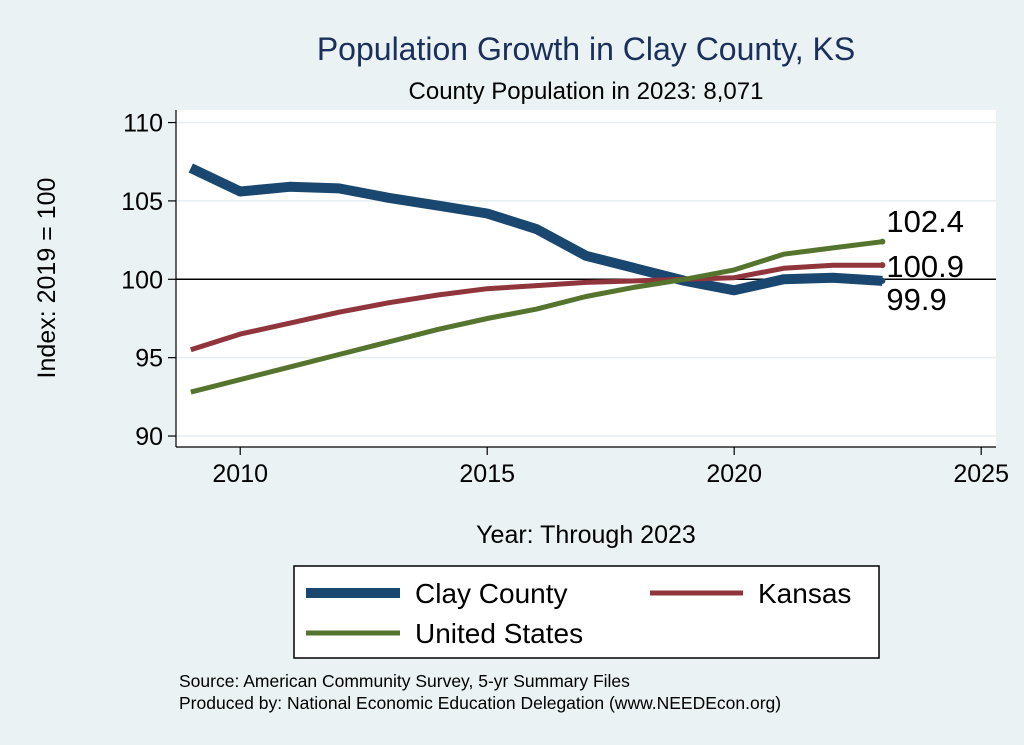 Image resolution: width=1024 pixels, height=745 pixels. Describe the element at coordinates (535, 229) in the screenshot. I see `series-line-clay-county` at that location.